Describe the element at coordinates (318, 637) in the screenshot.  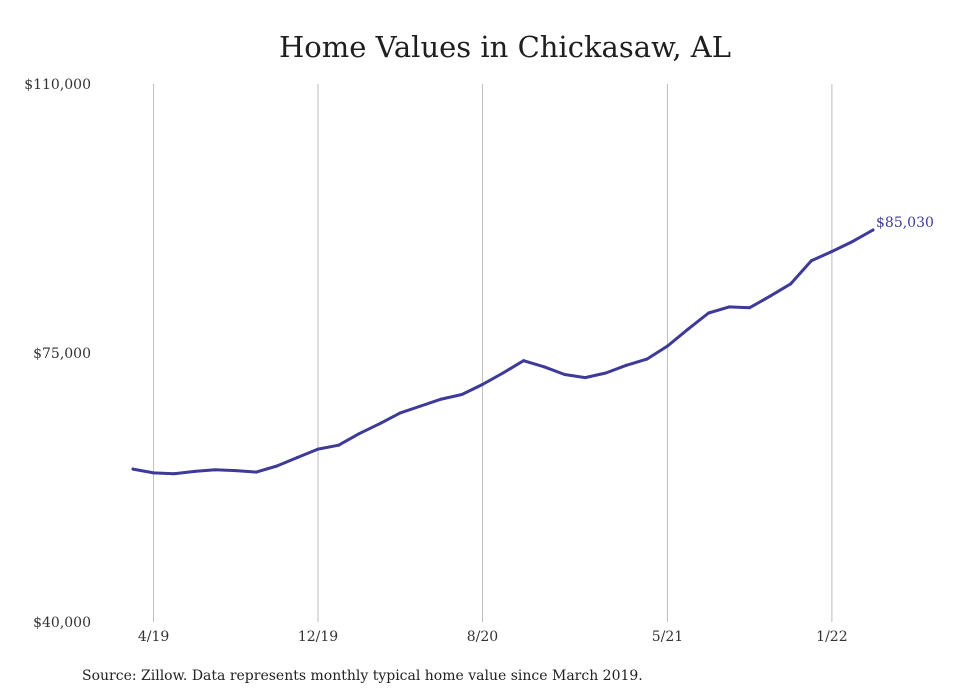
I see `x-tick-label: 12/19` at that location.